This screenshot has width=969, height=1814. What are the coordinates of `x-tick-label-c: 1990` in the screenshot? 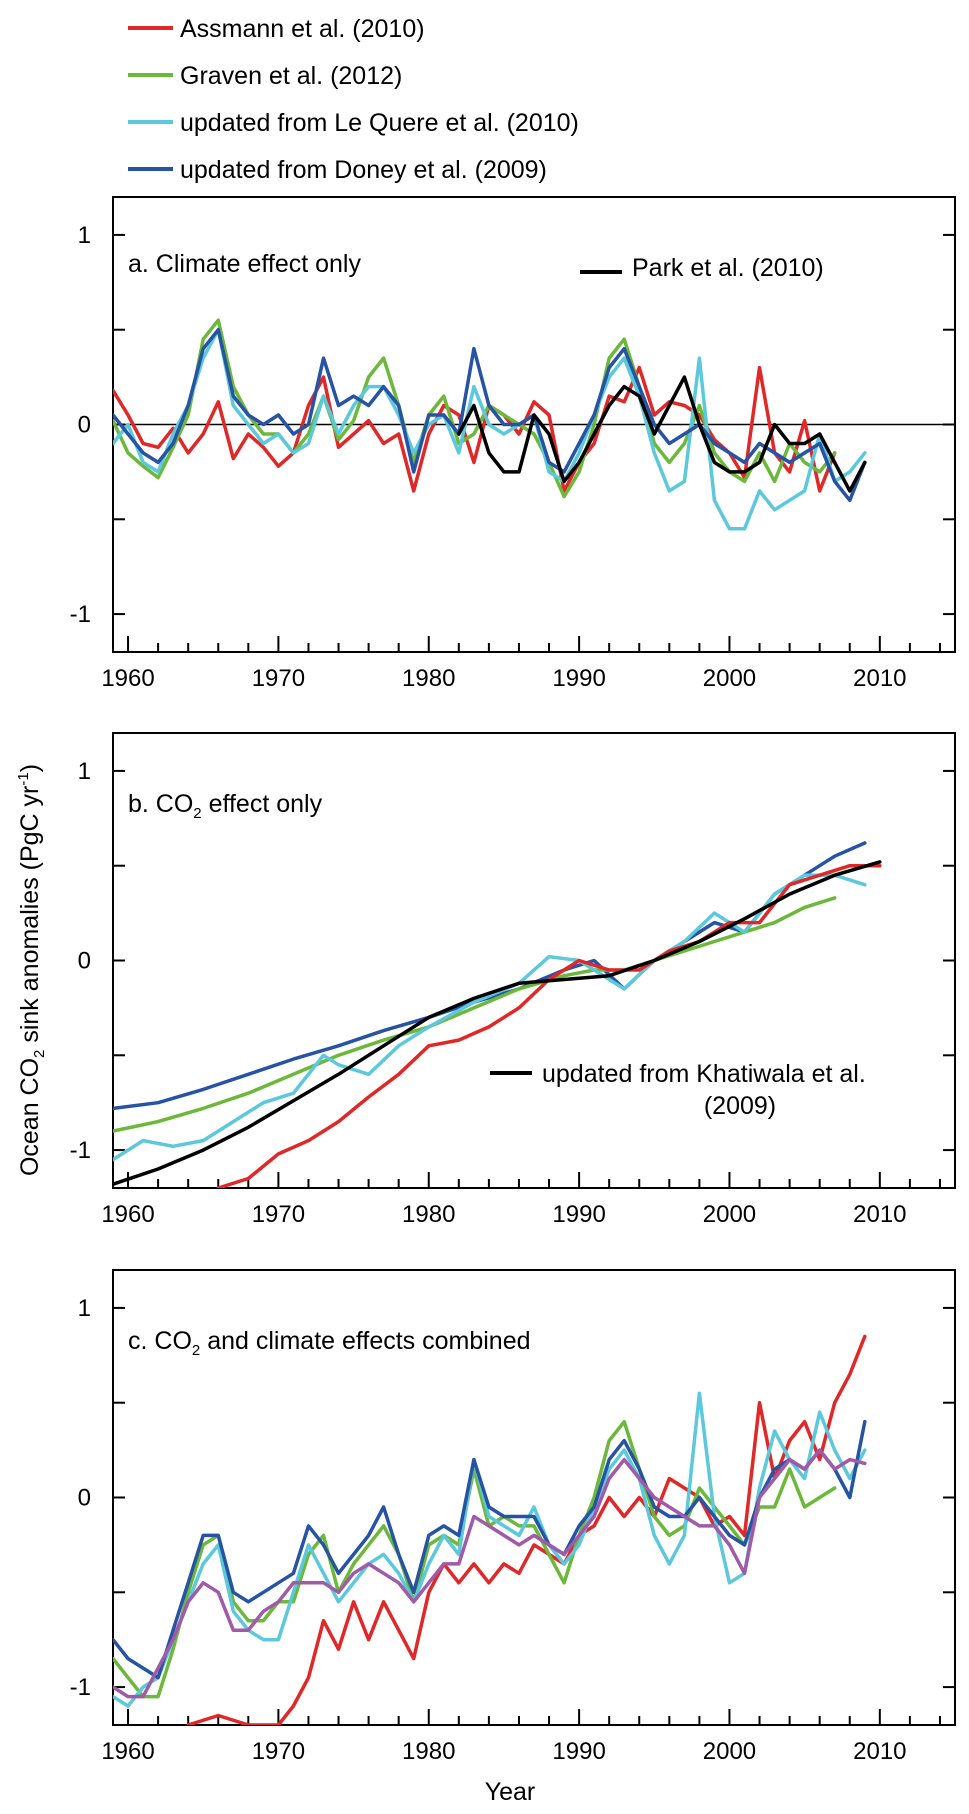 It's located at (578, 1751).